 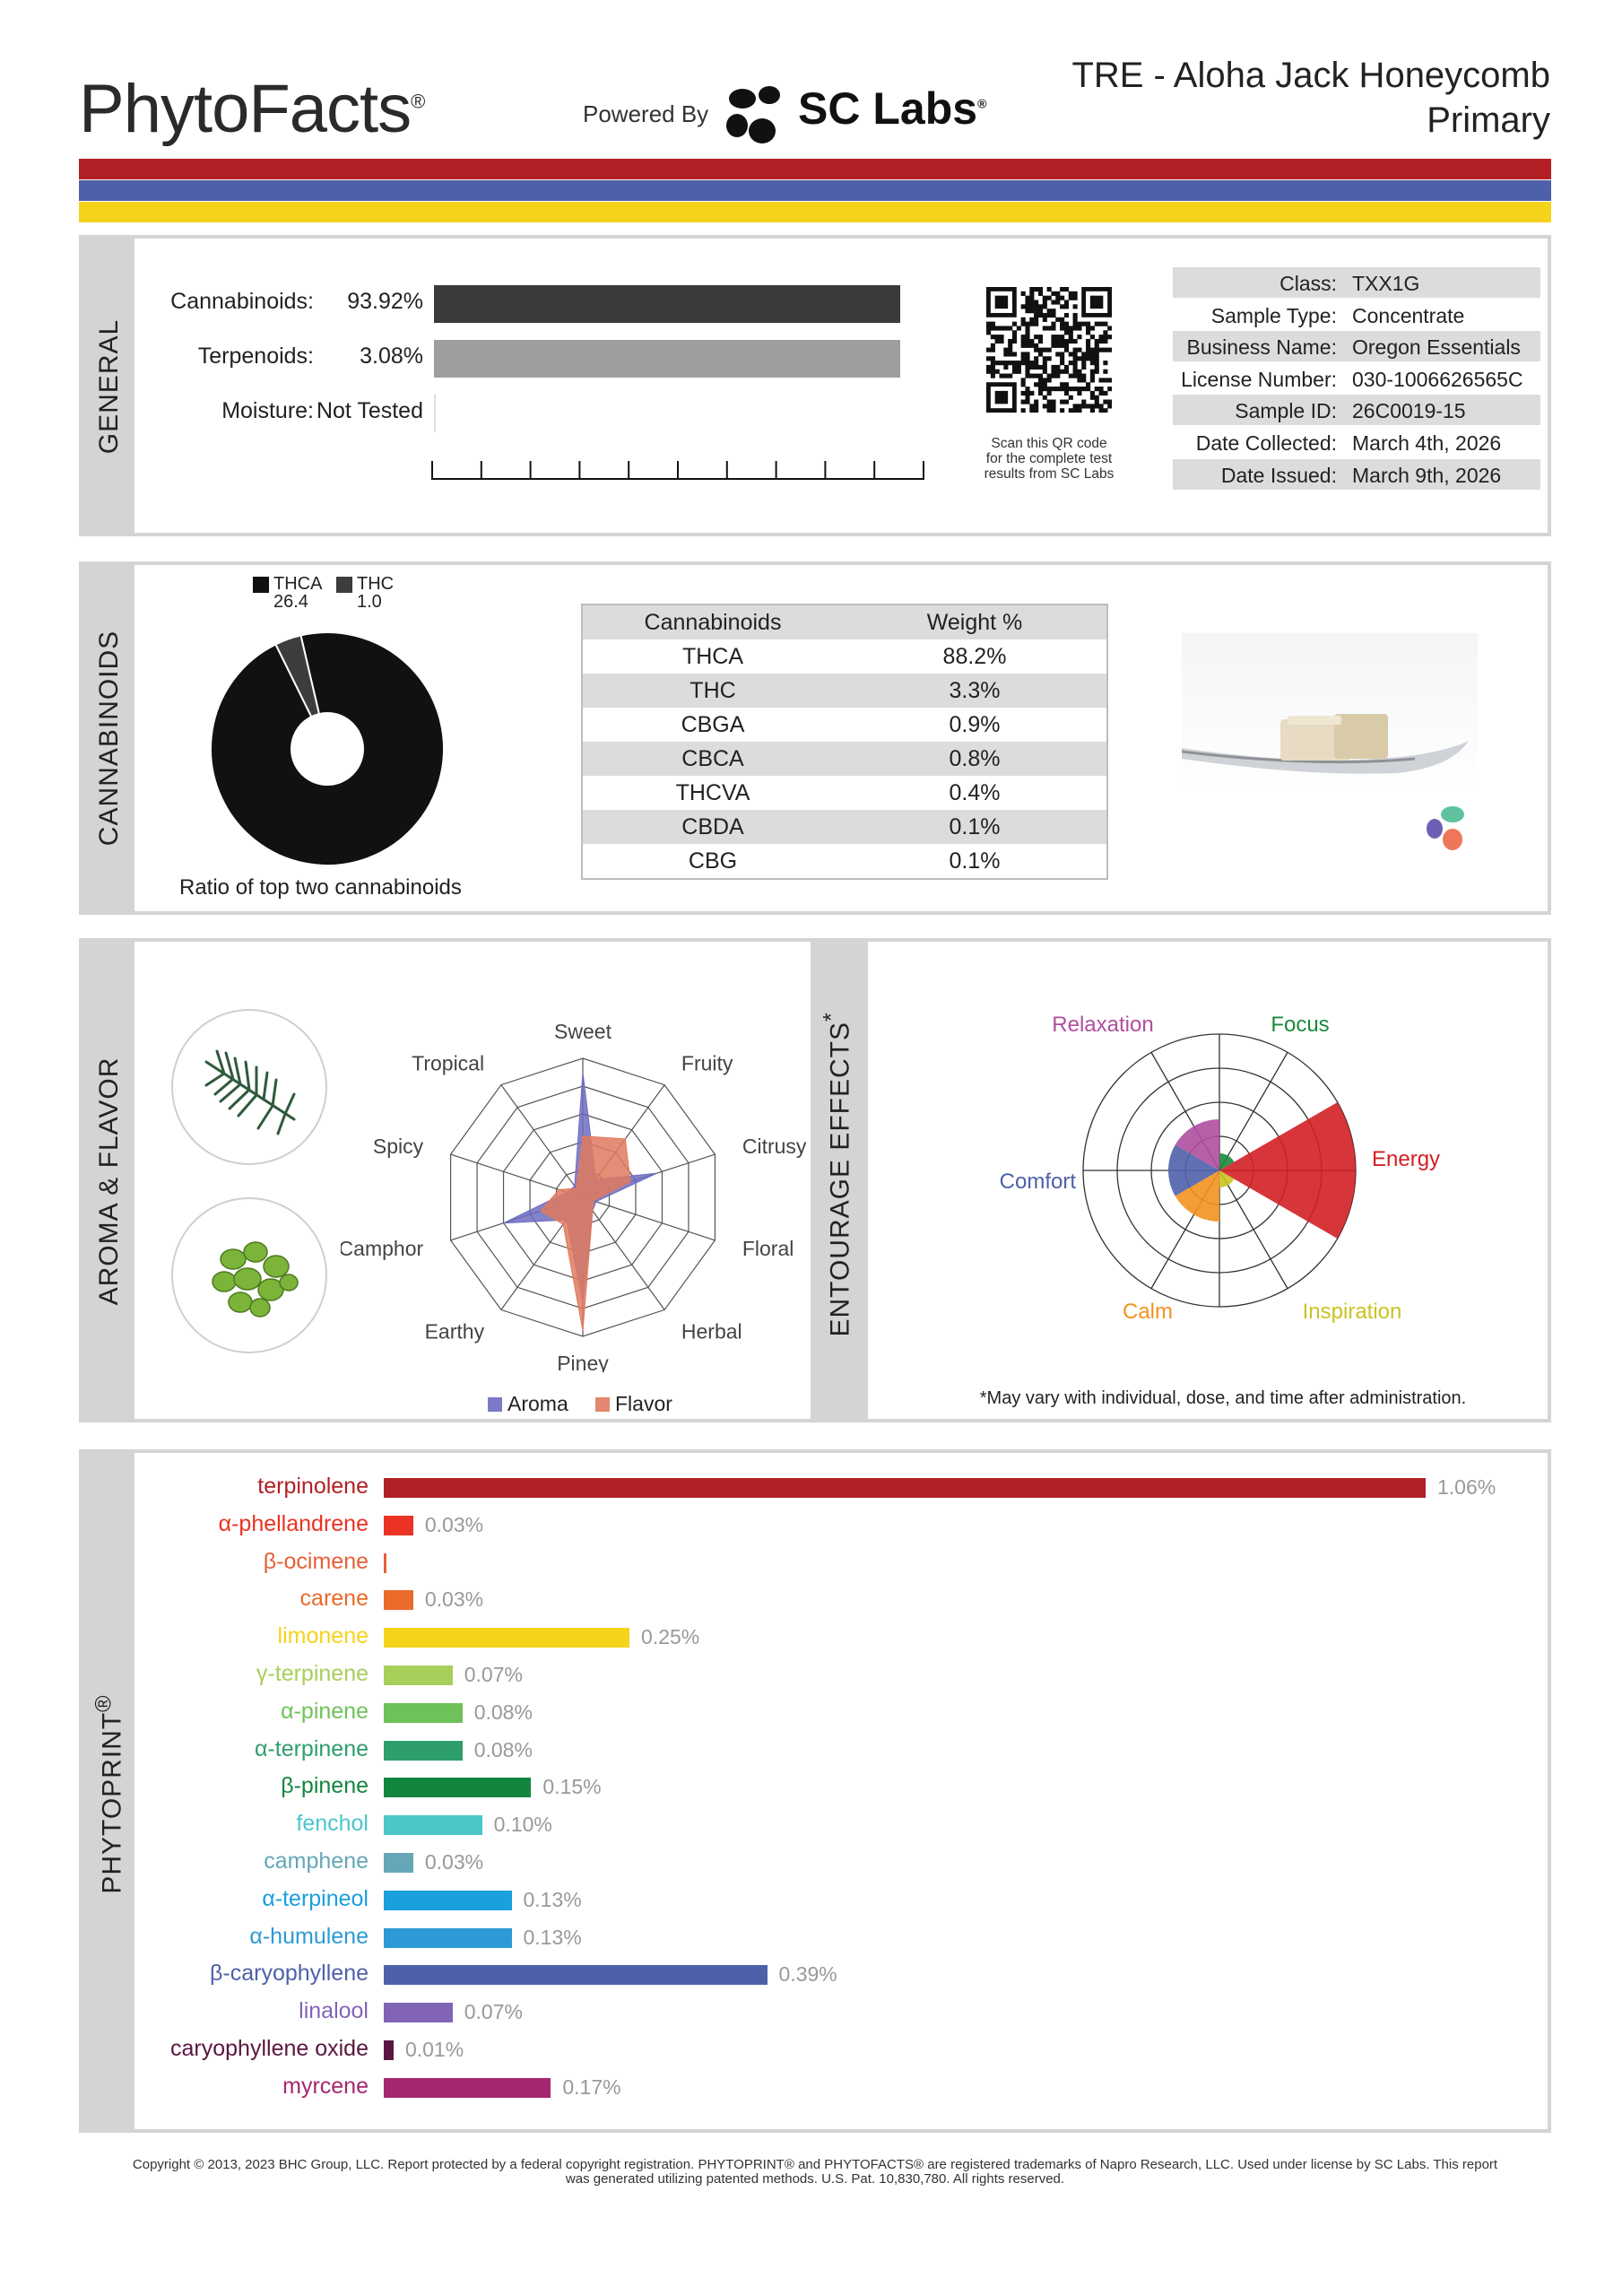 What do you see at coordinates (261, 585) in the screenshot?
I see `legend-swatch-thca` at bounding box center [261, 585].